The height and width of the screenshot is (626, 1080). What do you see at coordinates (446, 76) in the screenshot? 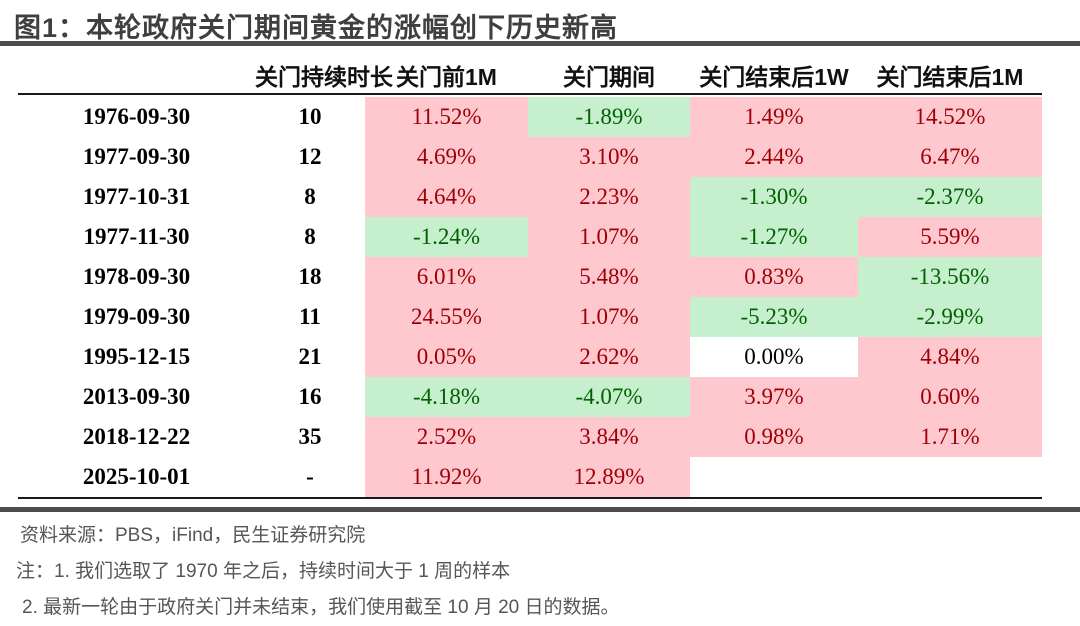
I see `header-cell: 关门前1M` at bounding box center [446, 76].